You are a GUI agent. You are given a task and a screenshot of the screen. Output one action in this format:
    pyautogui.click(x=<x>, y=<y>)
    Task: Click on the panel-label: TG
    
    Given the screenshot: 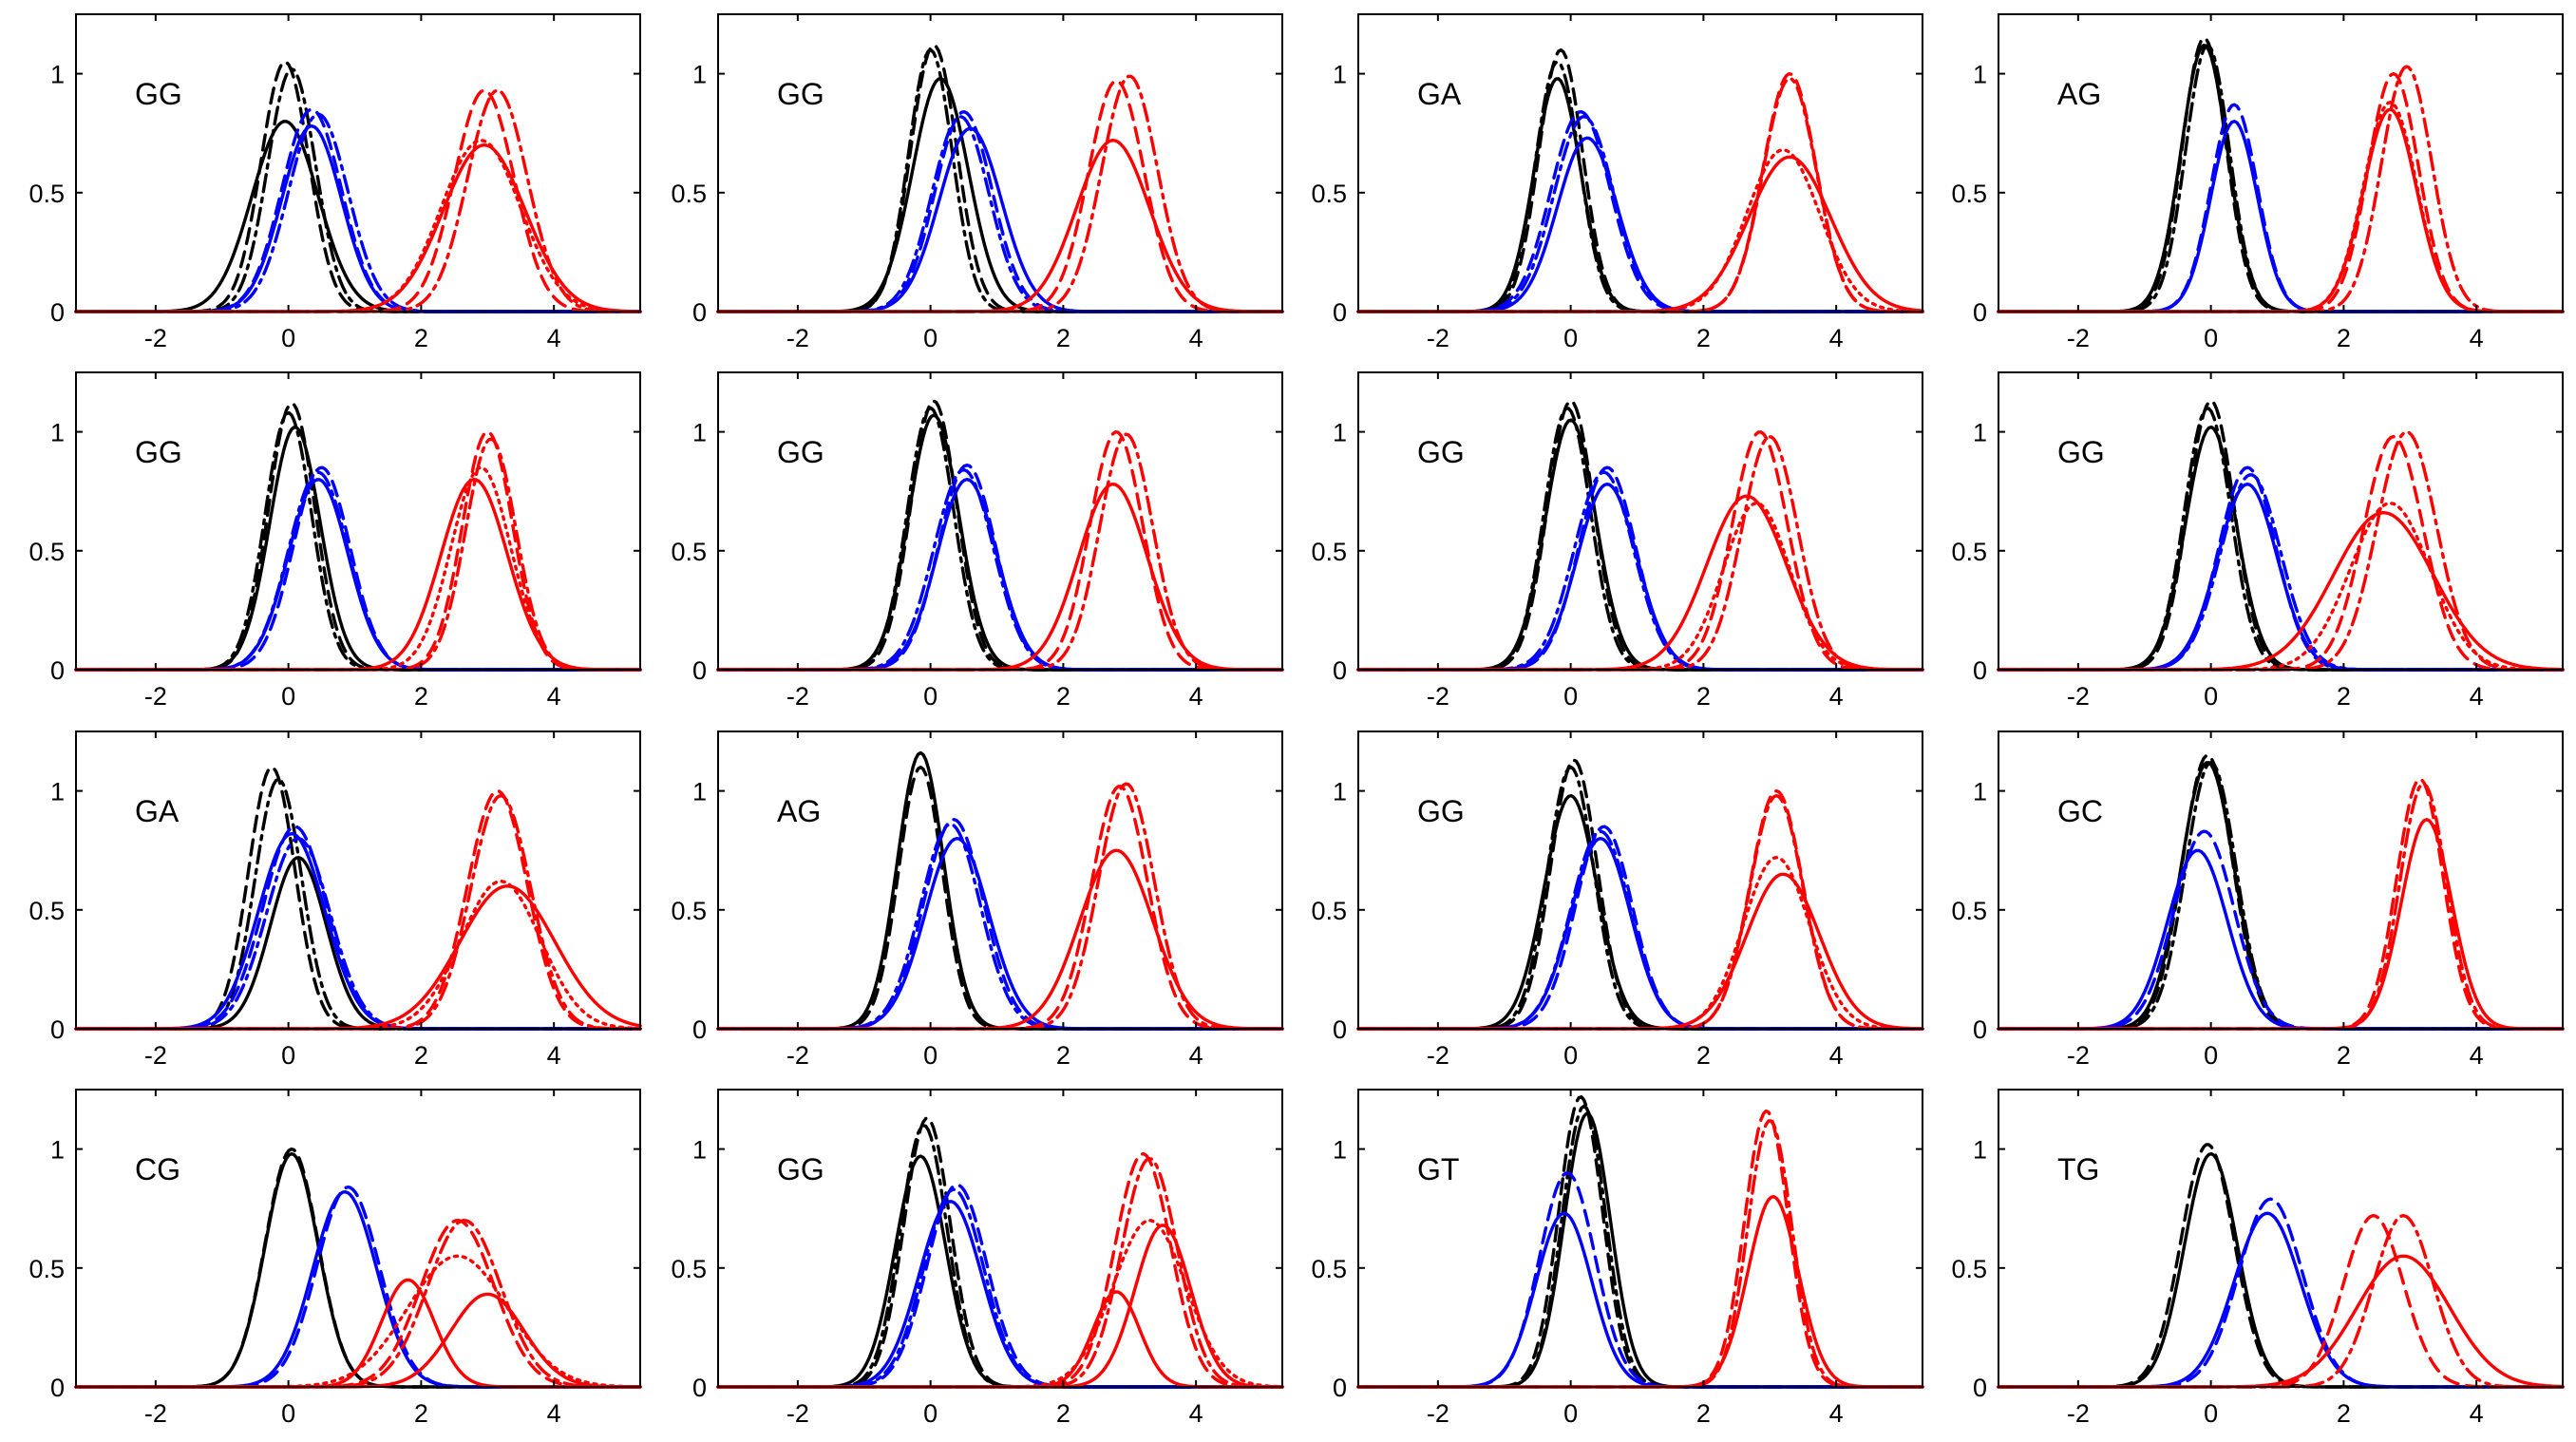 What is the action you would take?
    pyautogui.click(x=2078, y=1169)
    